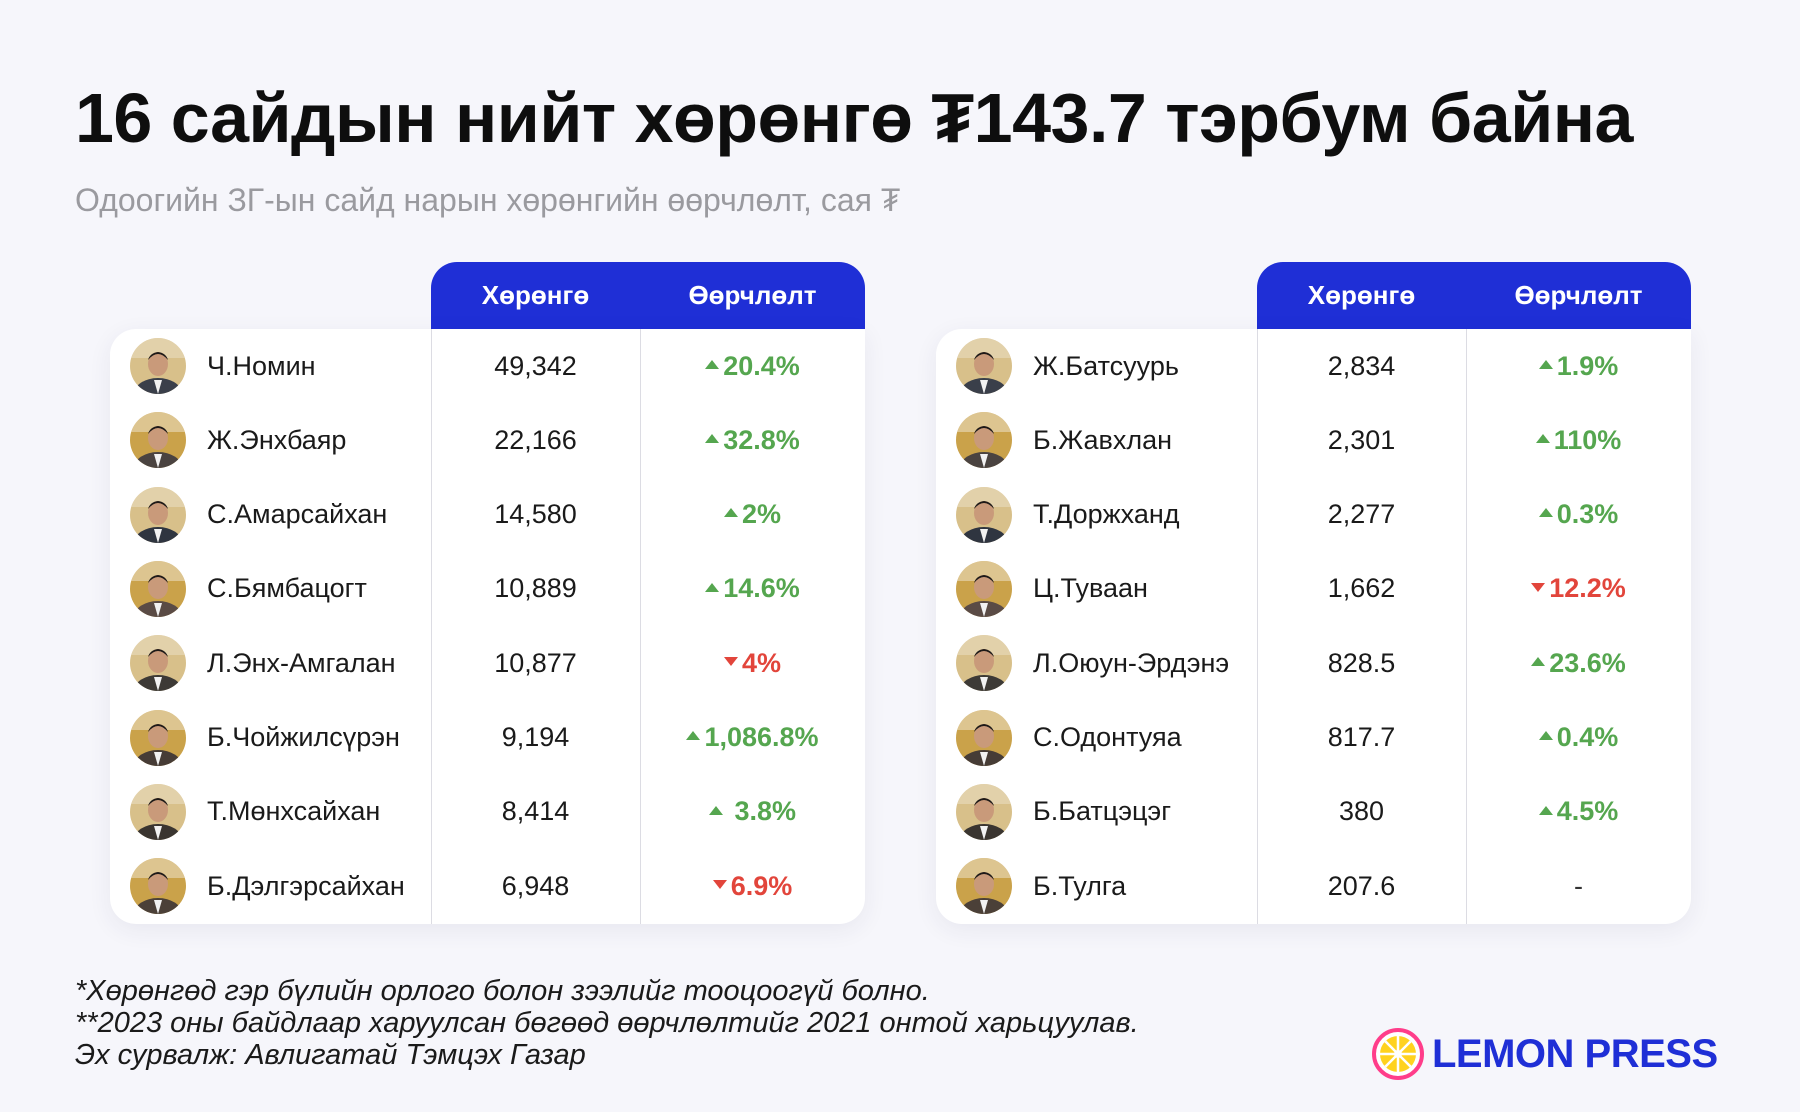  I want to click on change-text: 4.5%, so click(1587, 811).